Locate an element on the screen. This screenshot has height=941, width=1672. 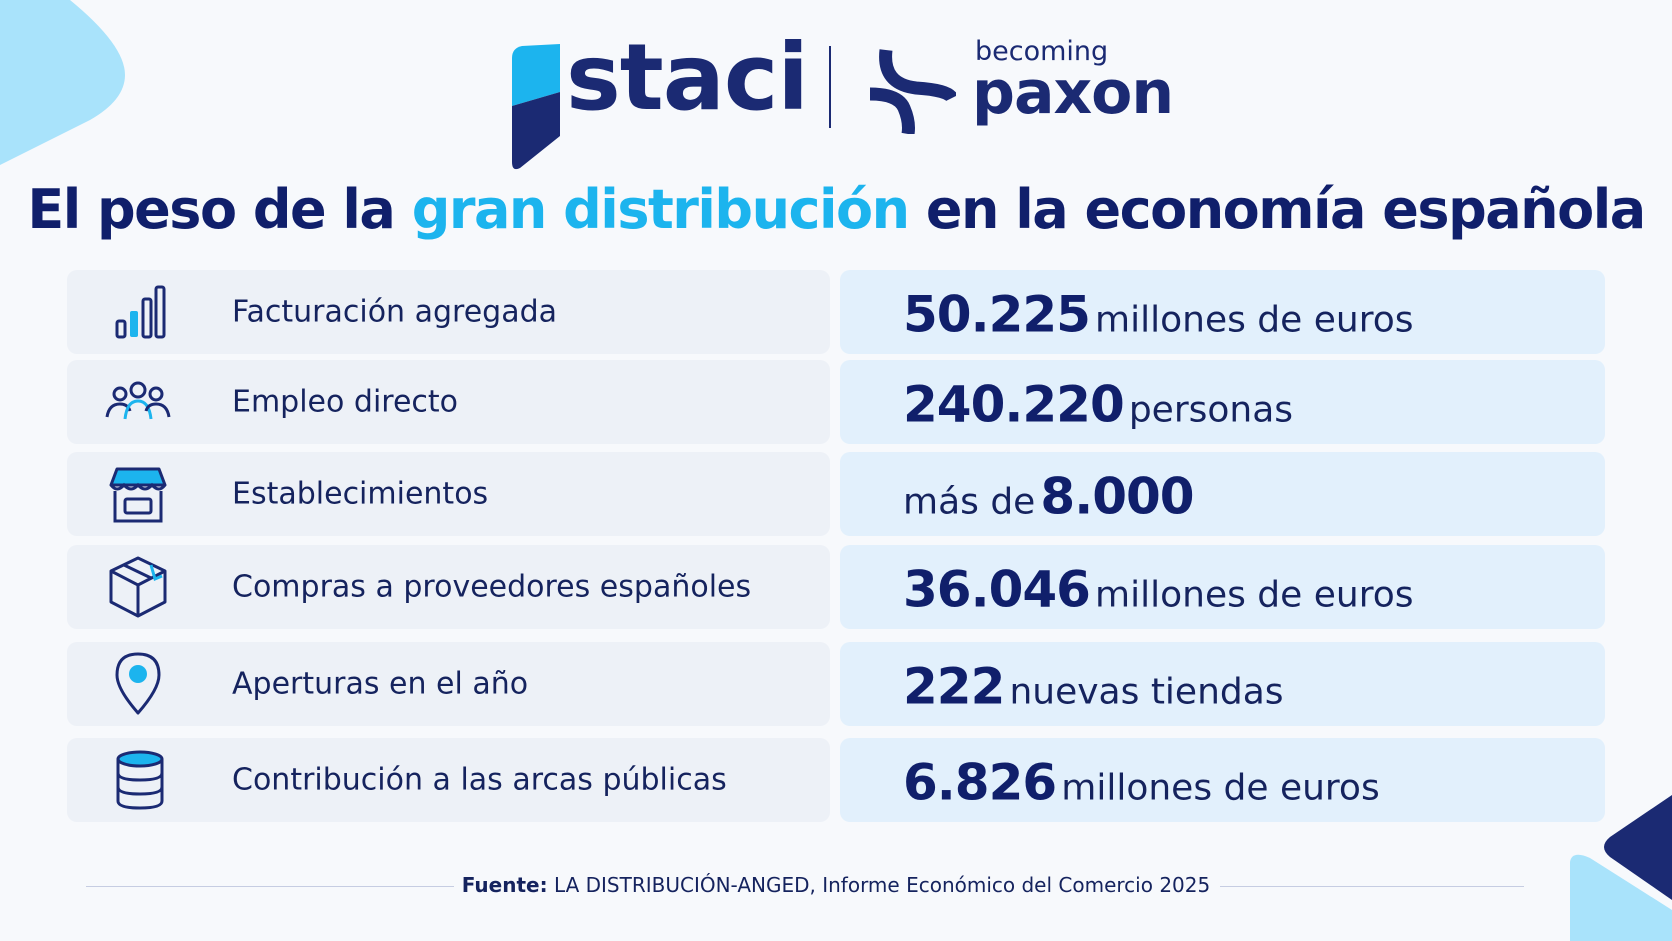
stat-label-cell: Aperturas en el año is located at coordinates (448, 684).